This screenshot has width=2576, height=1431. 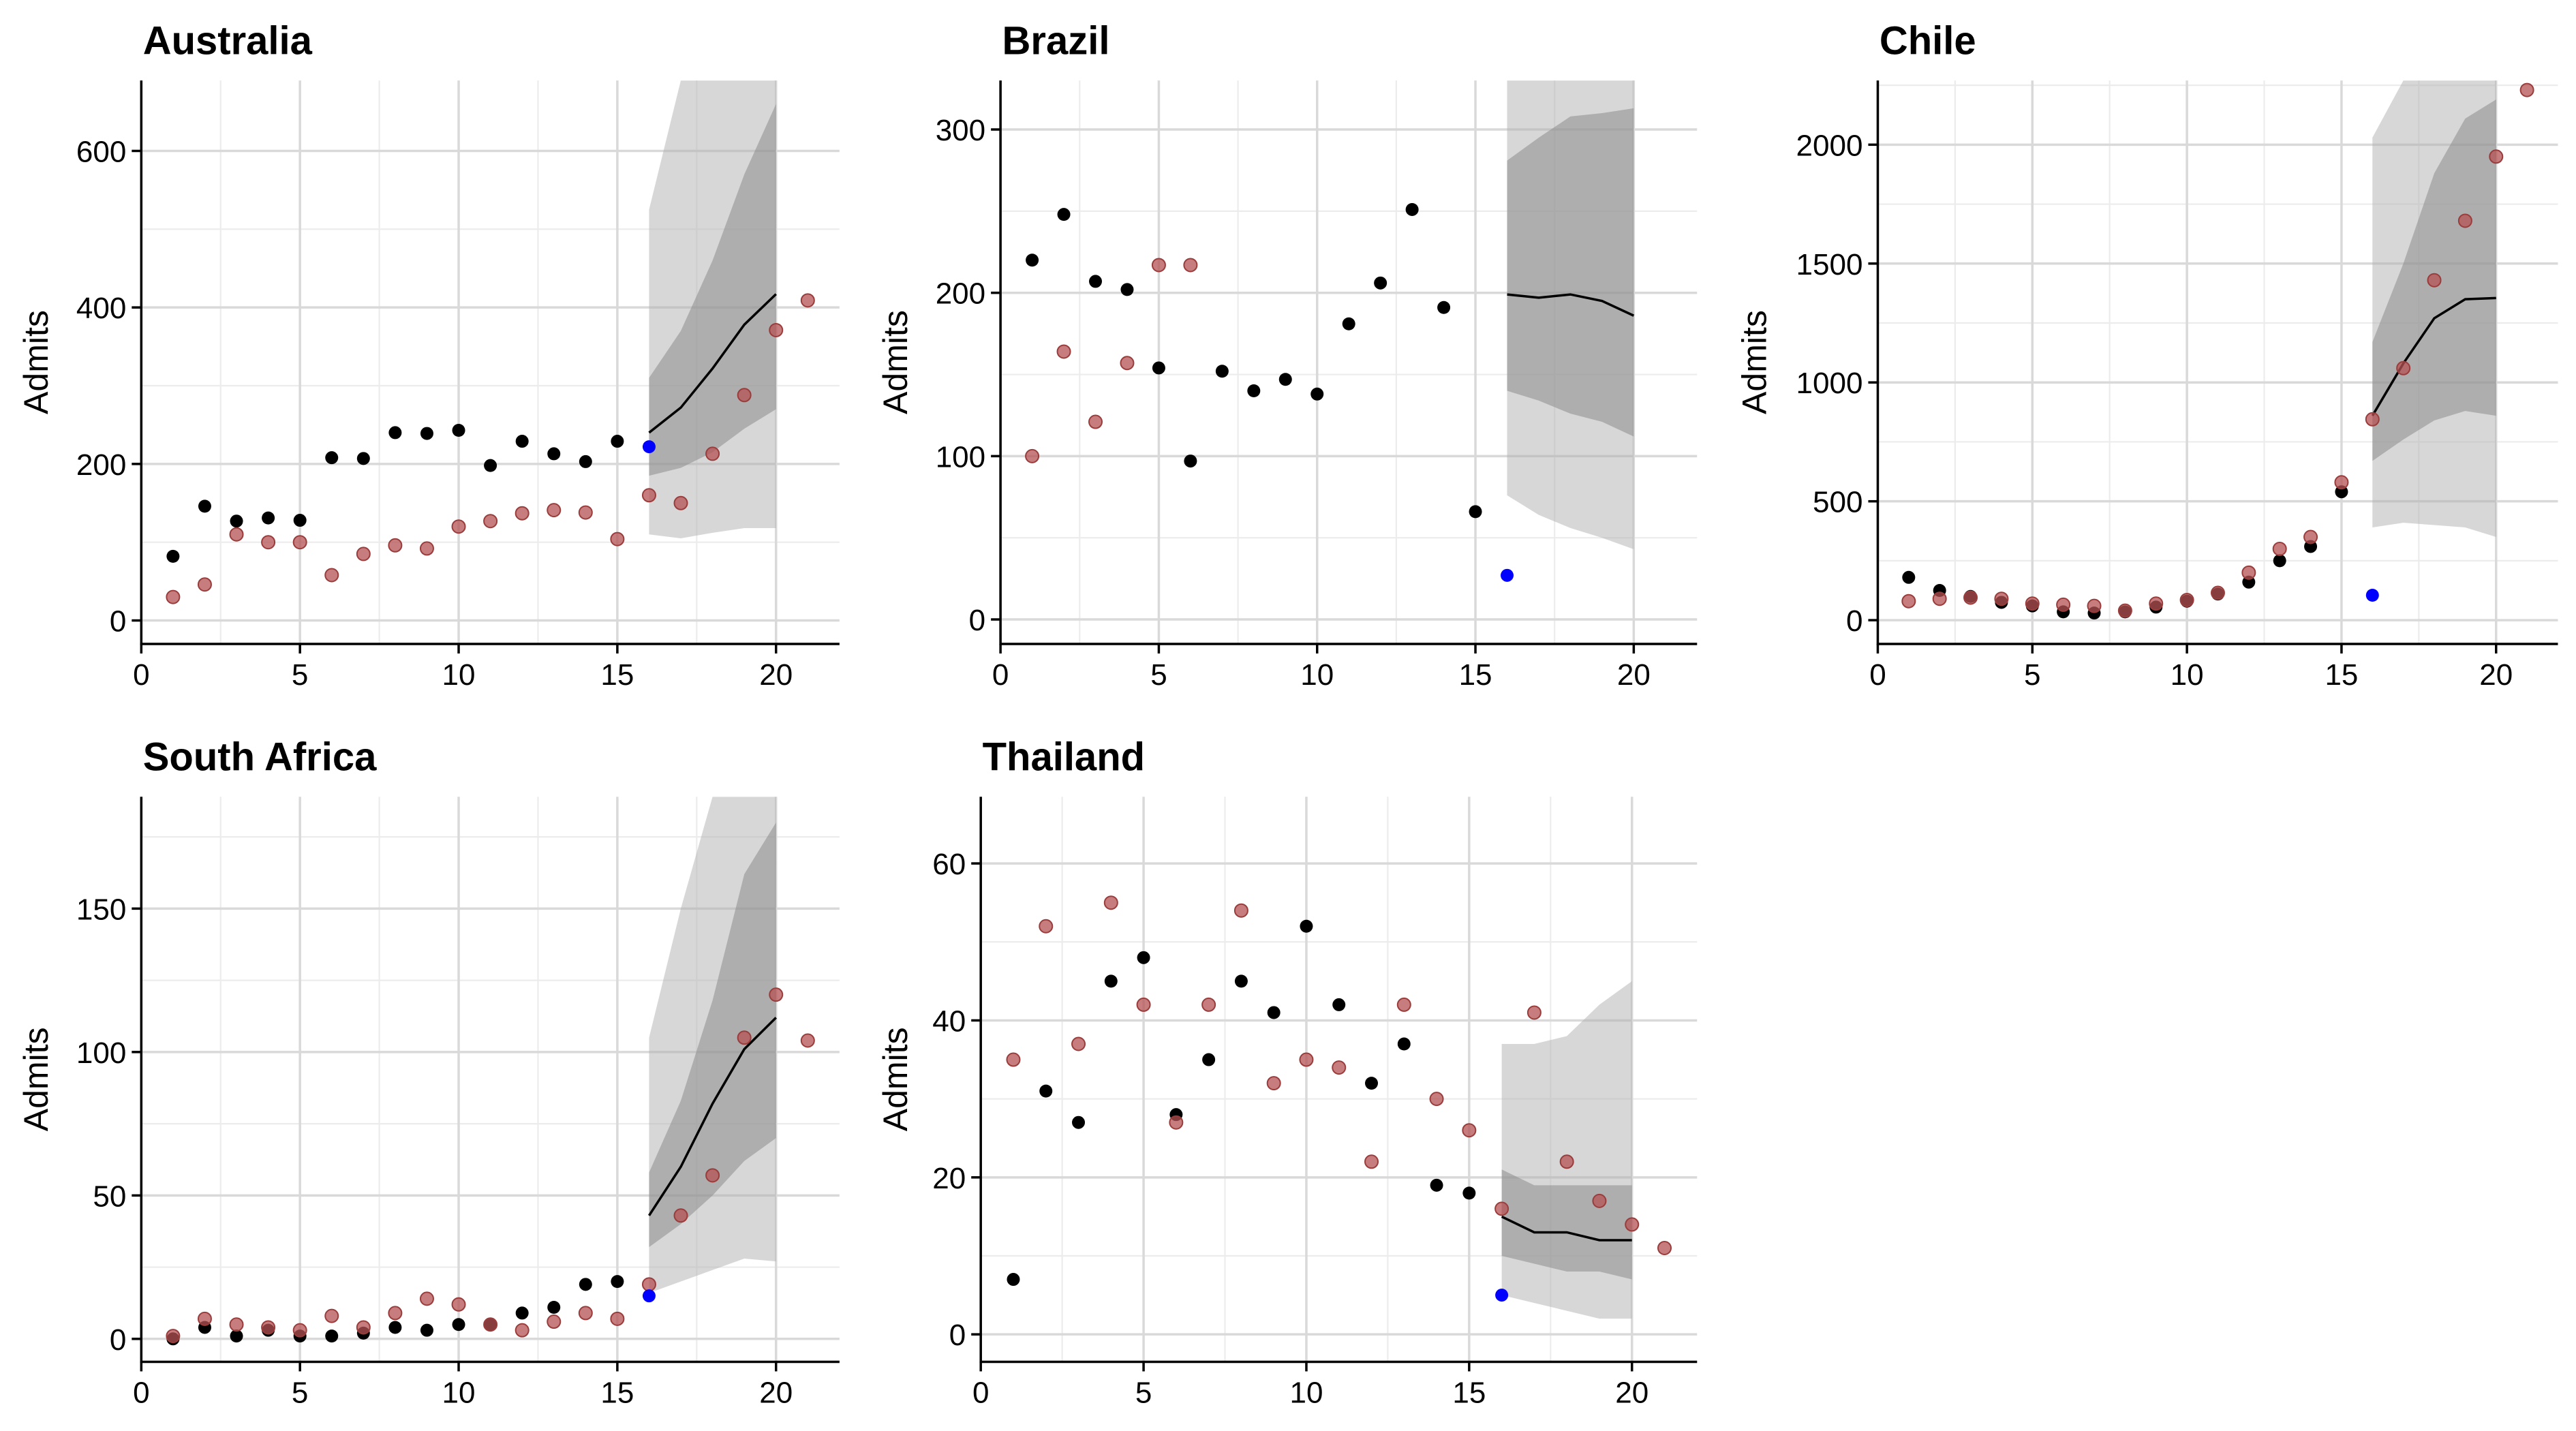 I want to click on panel-title: Thailand, so click(x=1064, y=757).